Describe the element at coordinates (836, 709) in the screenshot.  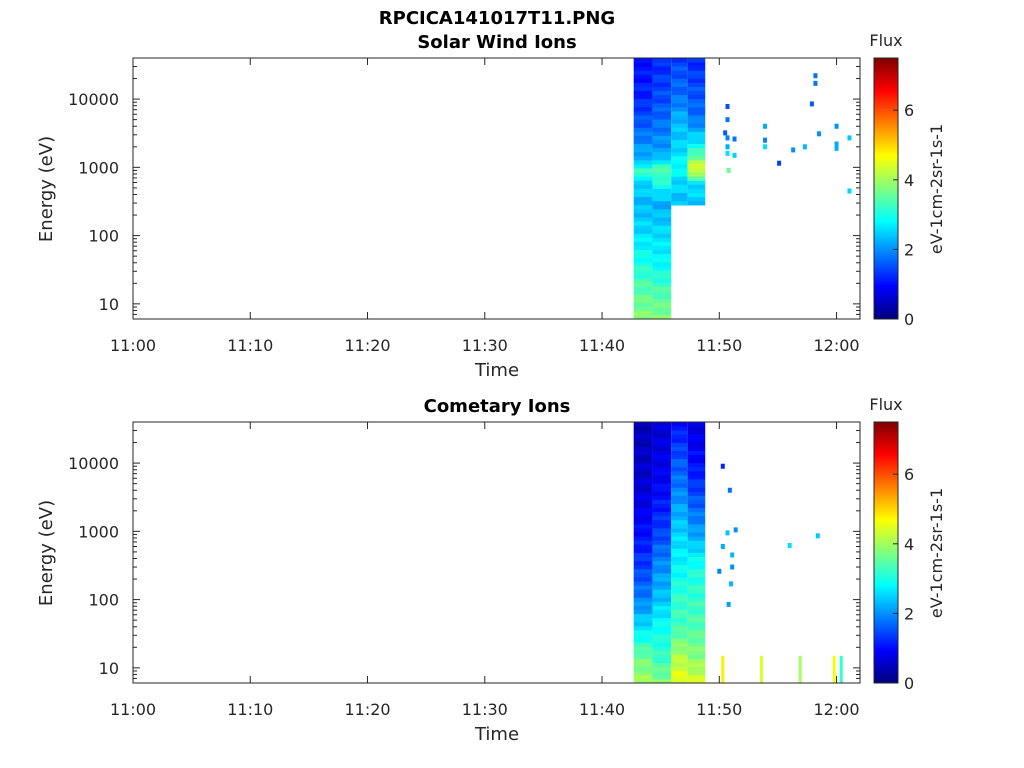
I see `x-tick-label: 12:00` at that location.